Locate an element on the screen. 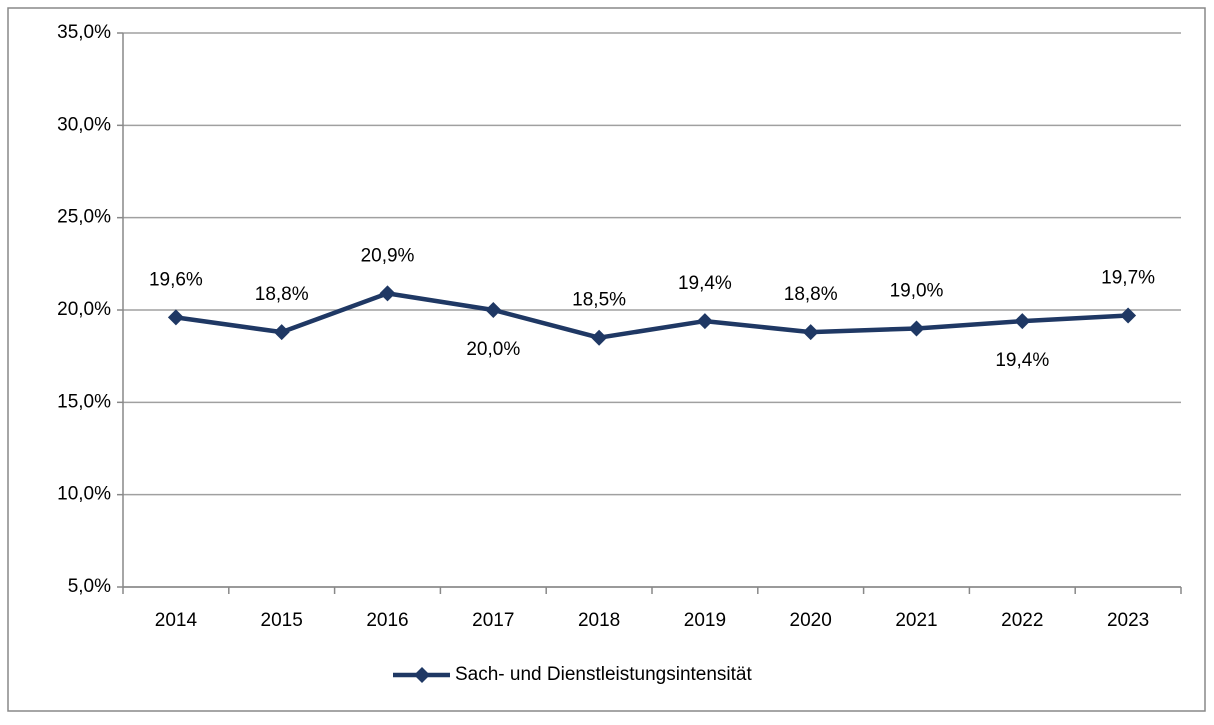  data-label: 18,5% is located at coordinates (599, 300).